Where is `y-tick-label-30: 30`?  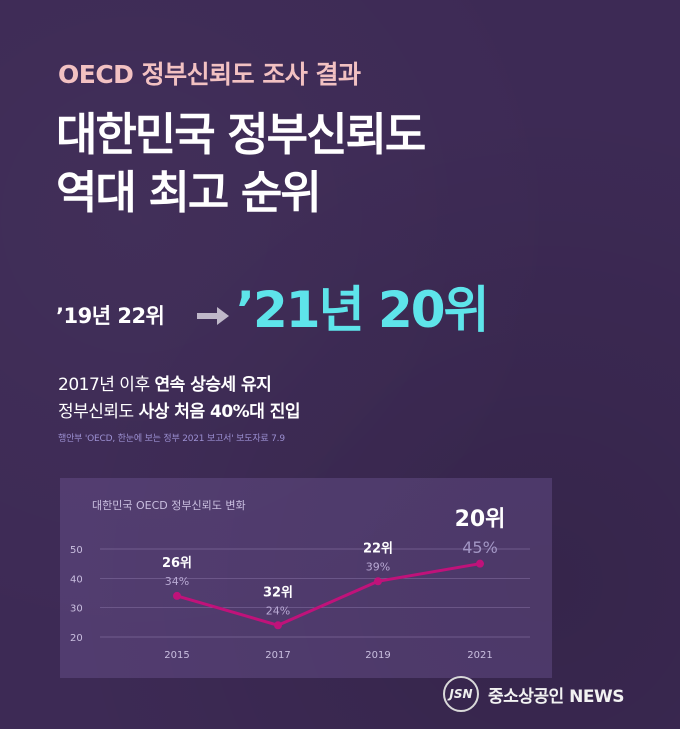 y-tick-label-30: 30 is located at coordinates (76, 609).